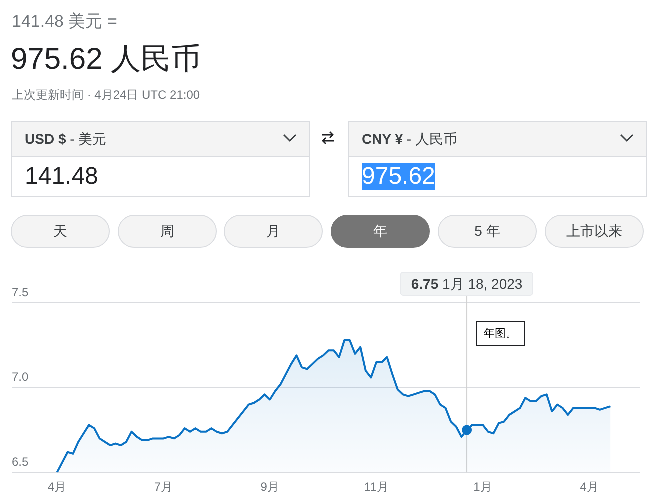 The height and width of the screenshot is (503, 657). What do you see at coordinates (164, 487) in the screenshot?
I see `x-tick-label: 7月` at bounding box center [164, 487].